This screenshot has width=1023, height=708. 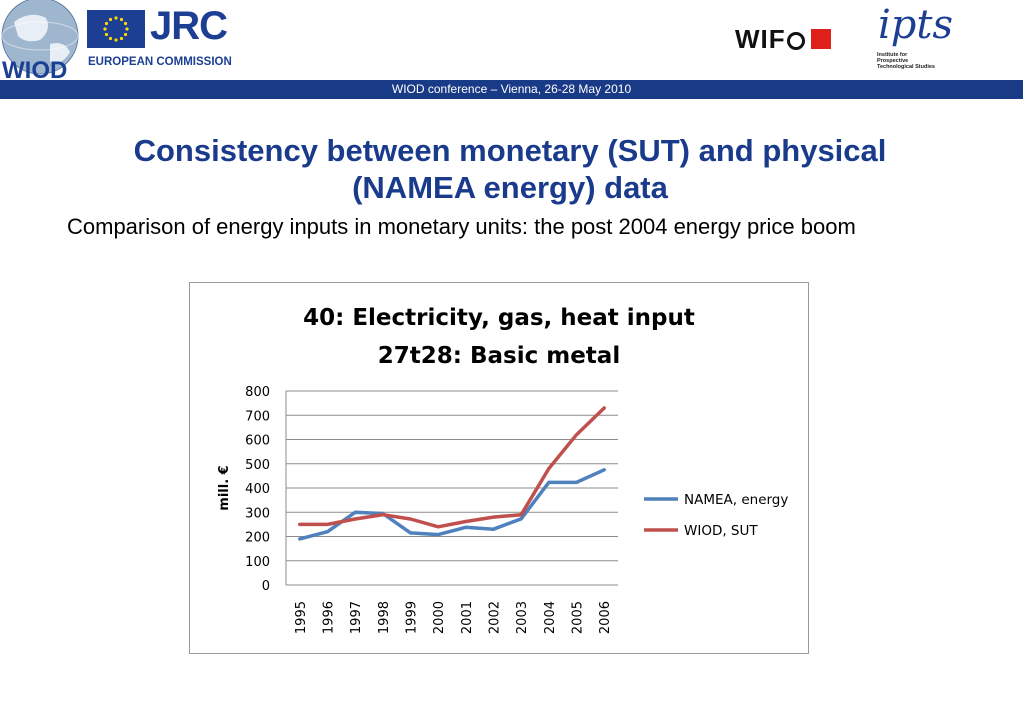 I want to click on legend-label: WIOD, SUT, so click(x=721, y=531).